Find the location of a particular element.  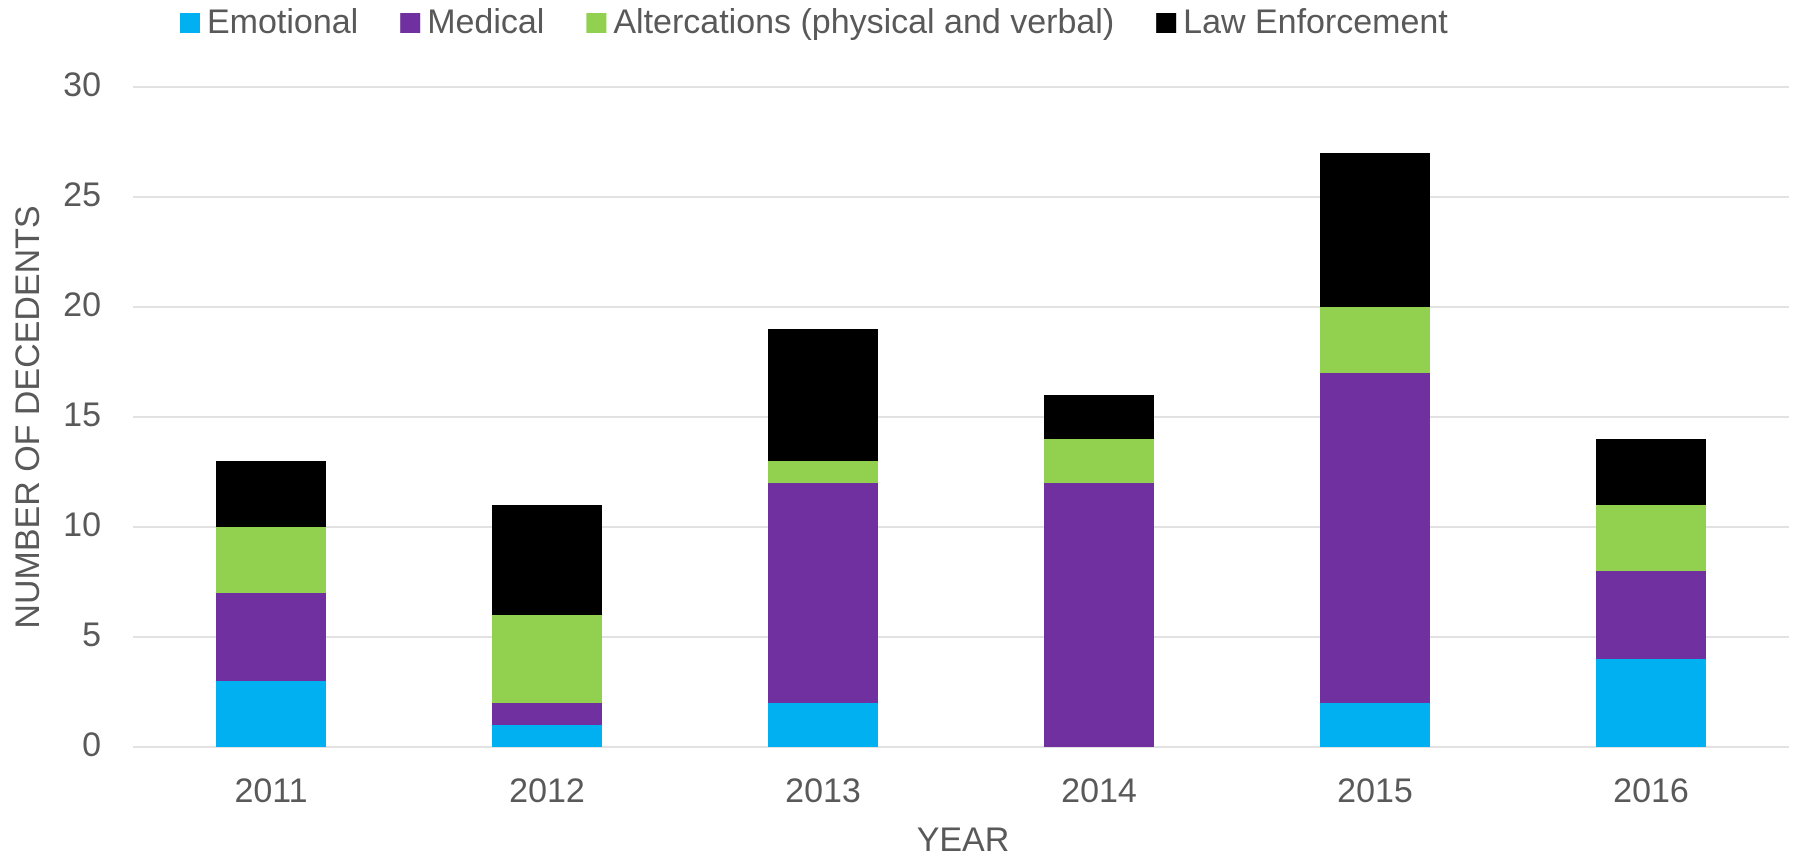

legend-label: Medical is located at coordinates (485, 22).